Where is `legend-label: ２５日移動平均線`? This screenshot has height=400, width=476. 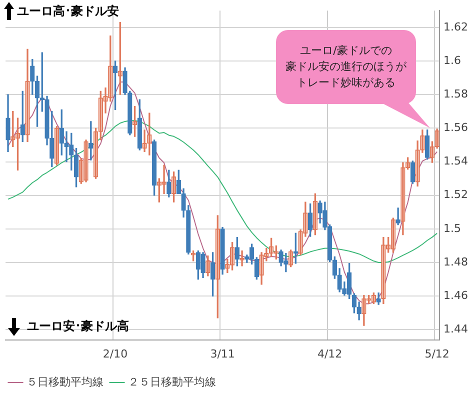 legend-label: ２５日移動平均線 is located at coordinates (172, 381).